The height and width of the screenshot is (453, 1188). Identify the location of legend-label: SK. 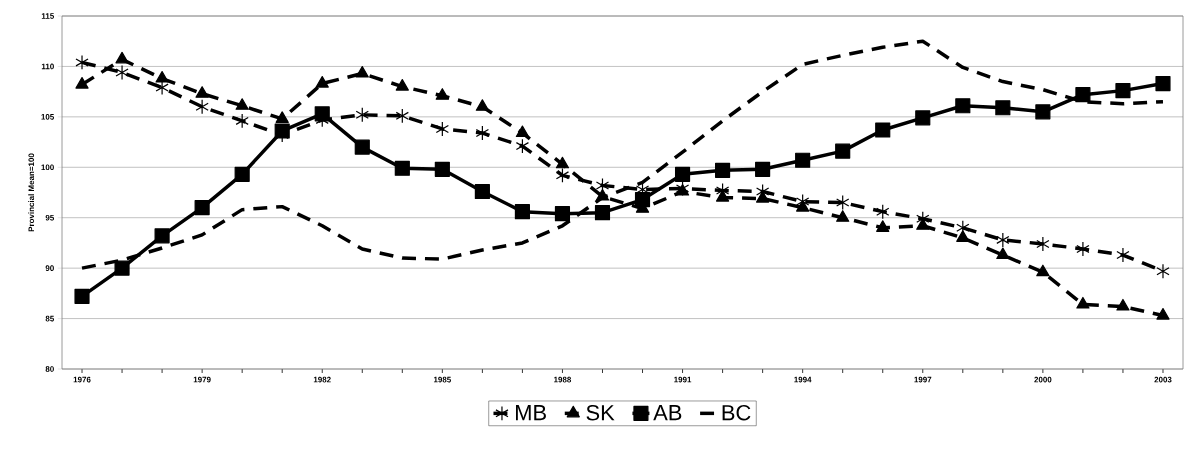
(600, 412).